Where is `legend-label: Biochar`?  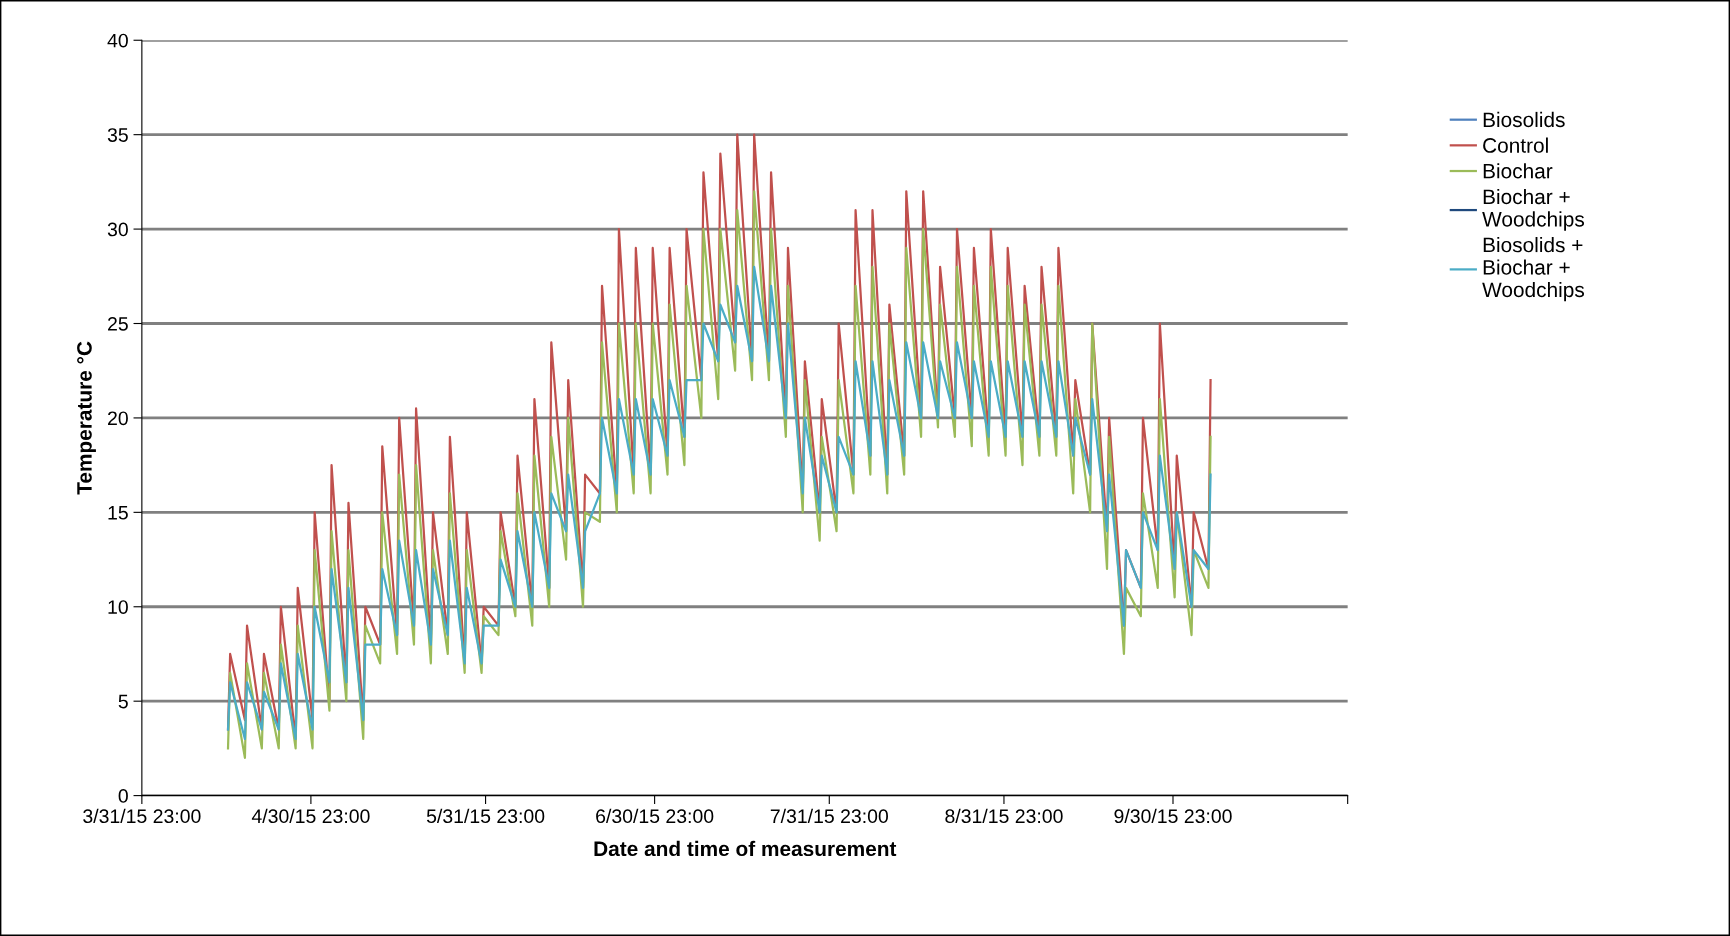 legend-label: Biochar is located at coordinates (1518, 171).